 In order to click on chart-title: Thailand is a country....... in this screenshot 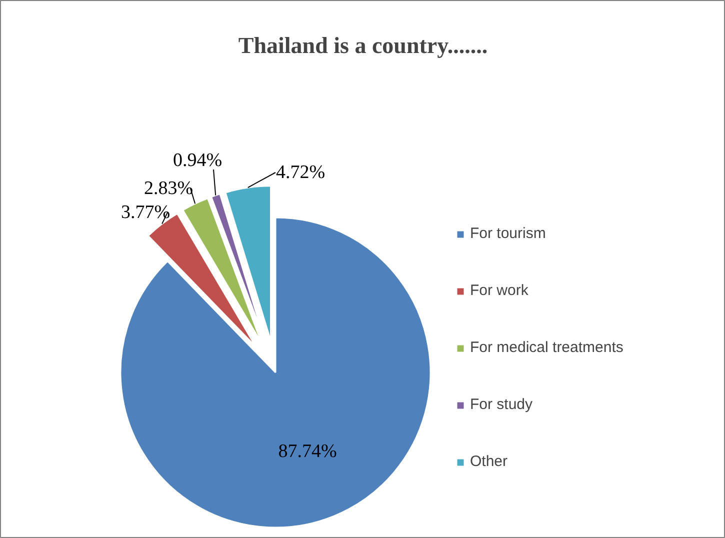, I will do `click(363, 45)`.